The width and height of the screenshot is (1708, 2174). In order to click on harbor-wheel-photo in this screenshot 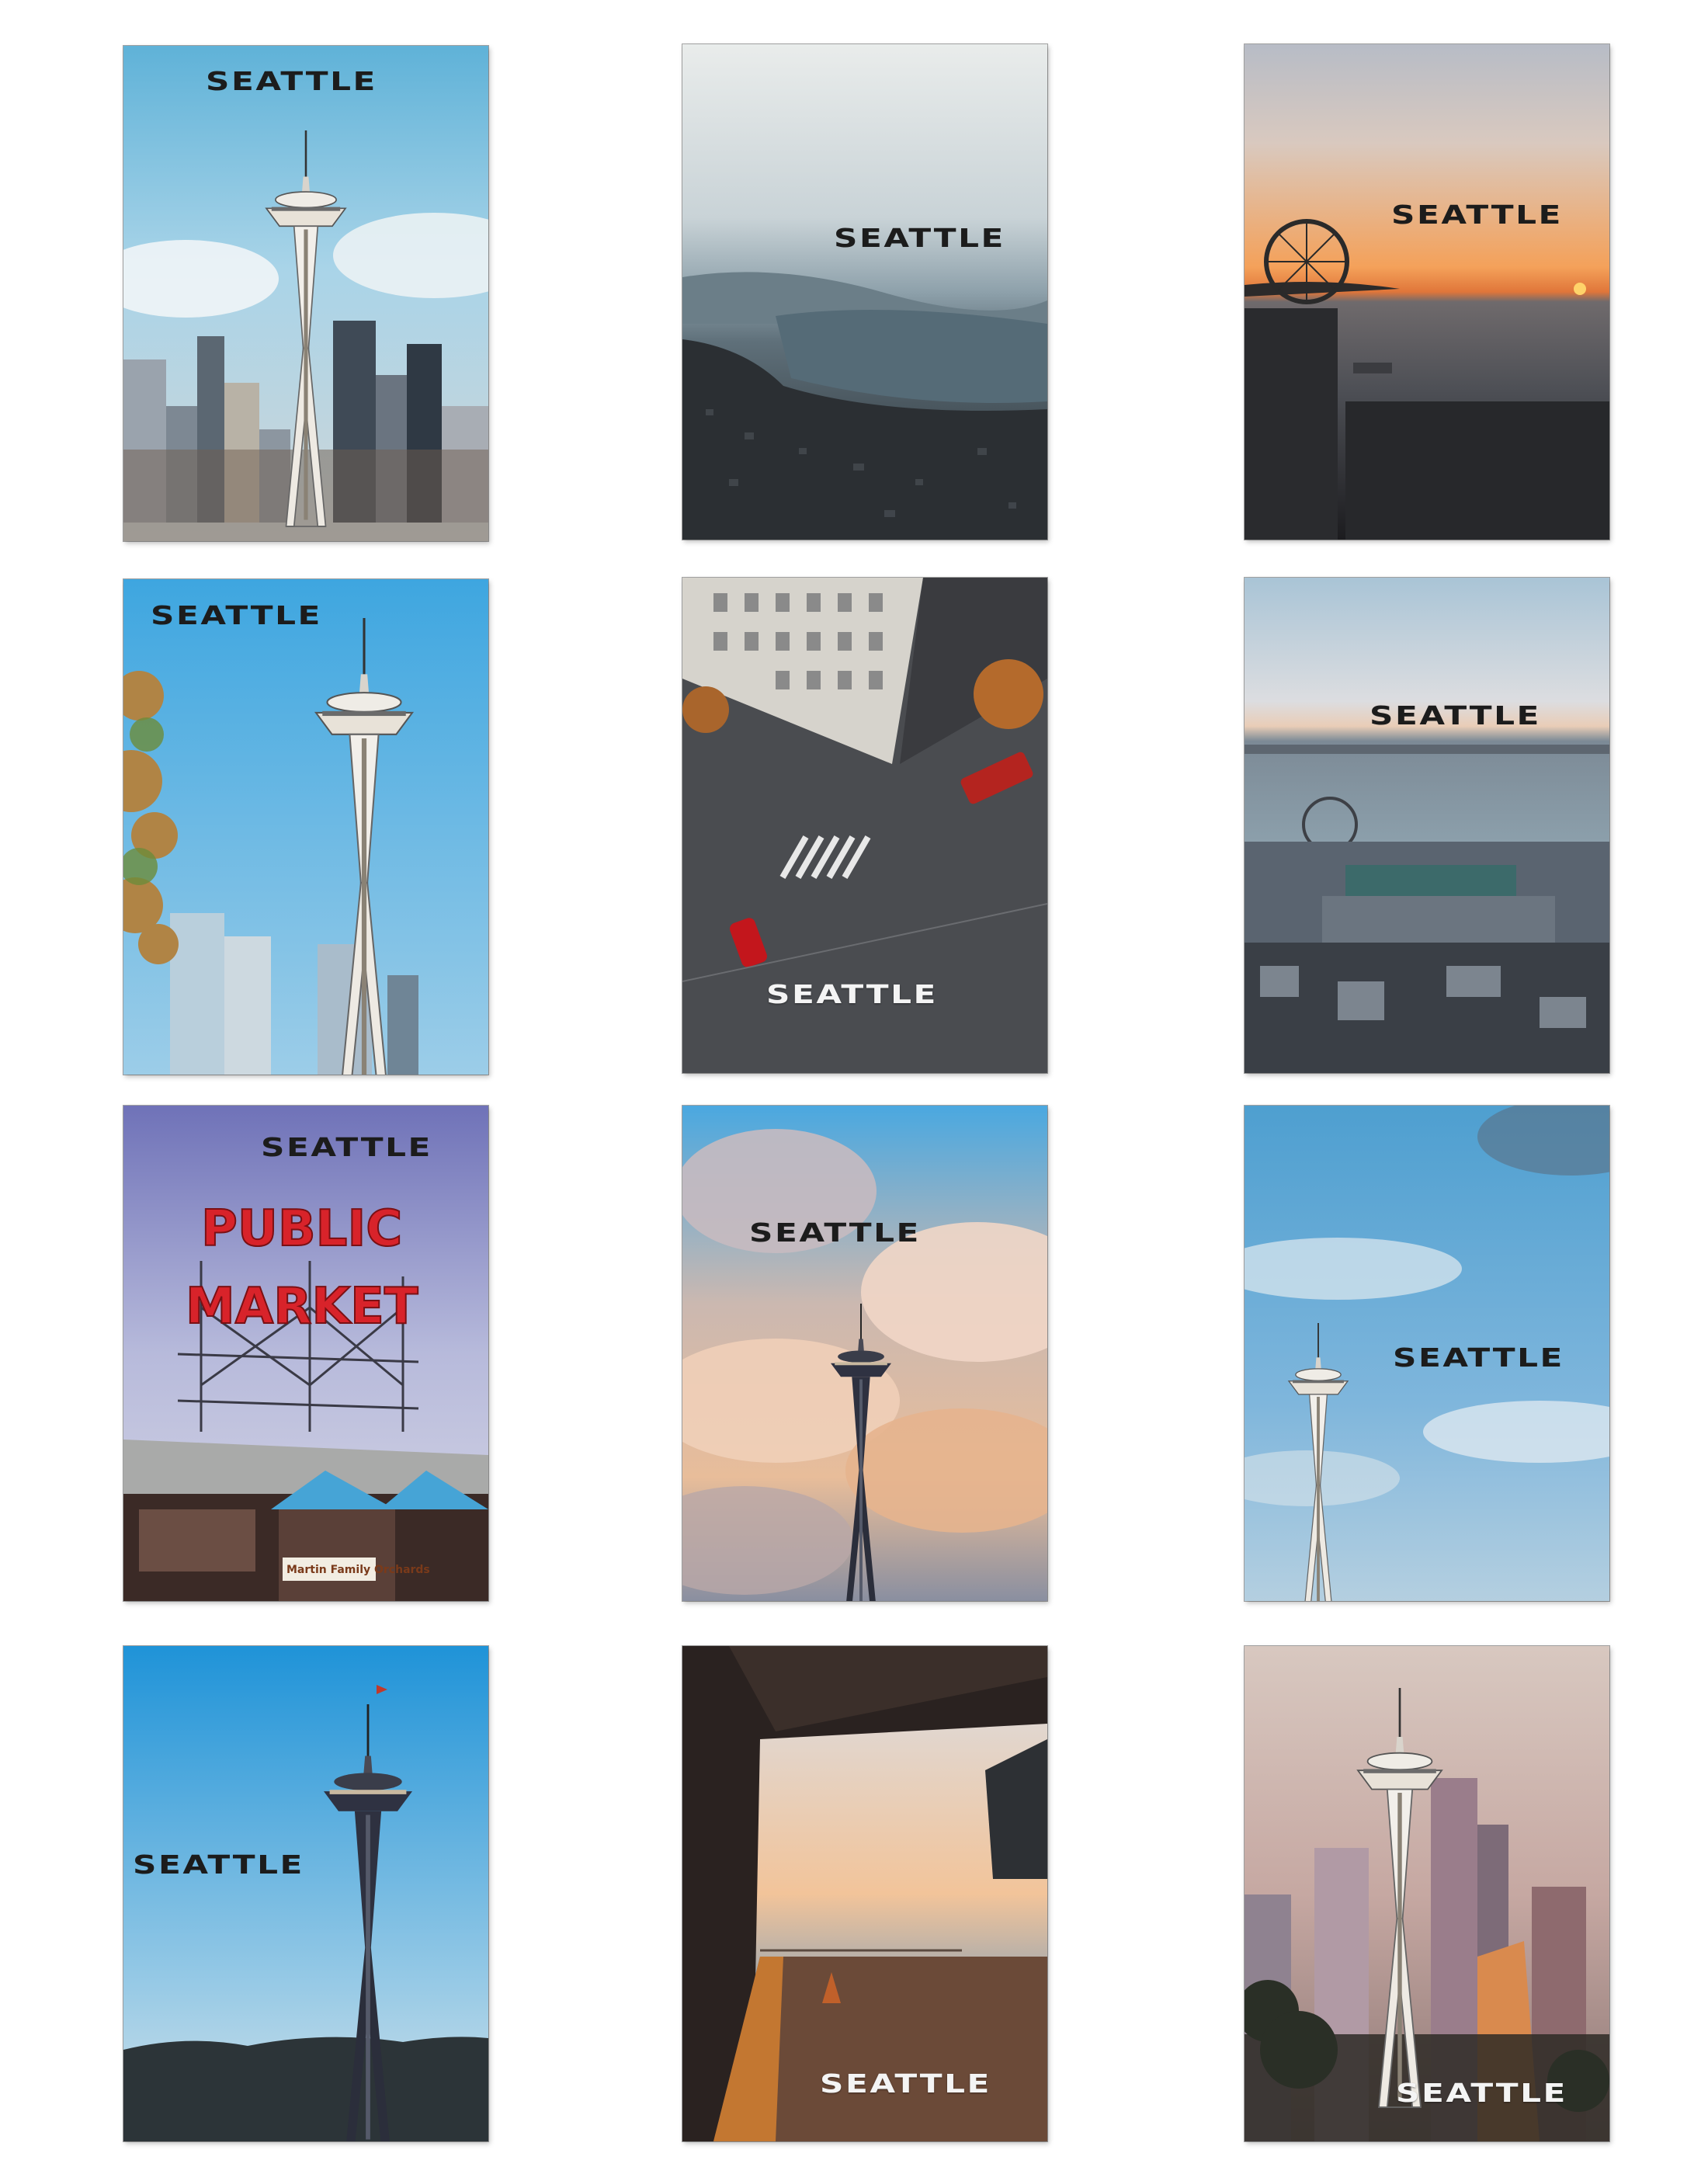, I will do `click(1427, 826)`.